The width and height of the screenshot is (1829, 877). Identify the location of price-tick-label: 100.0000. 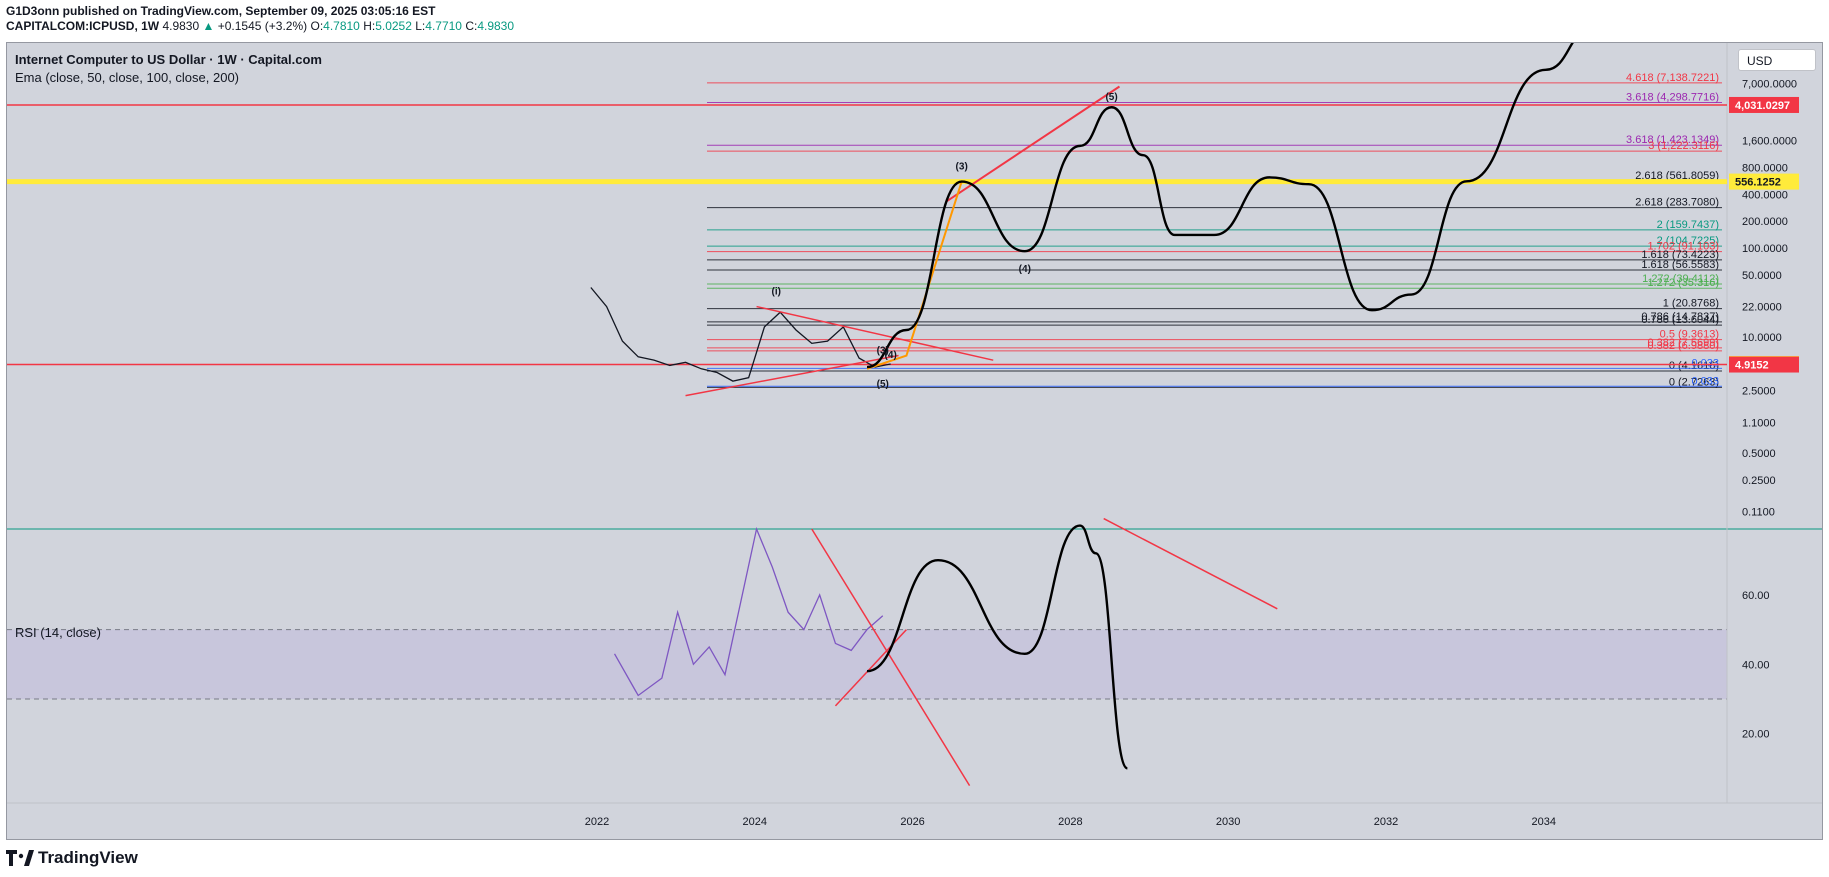
(1765, 249).